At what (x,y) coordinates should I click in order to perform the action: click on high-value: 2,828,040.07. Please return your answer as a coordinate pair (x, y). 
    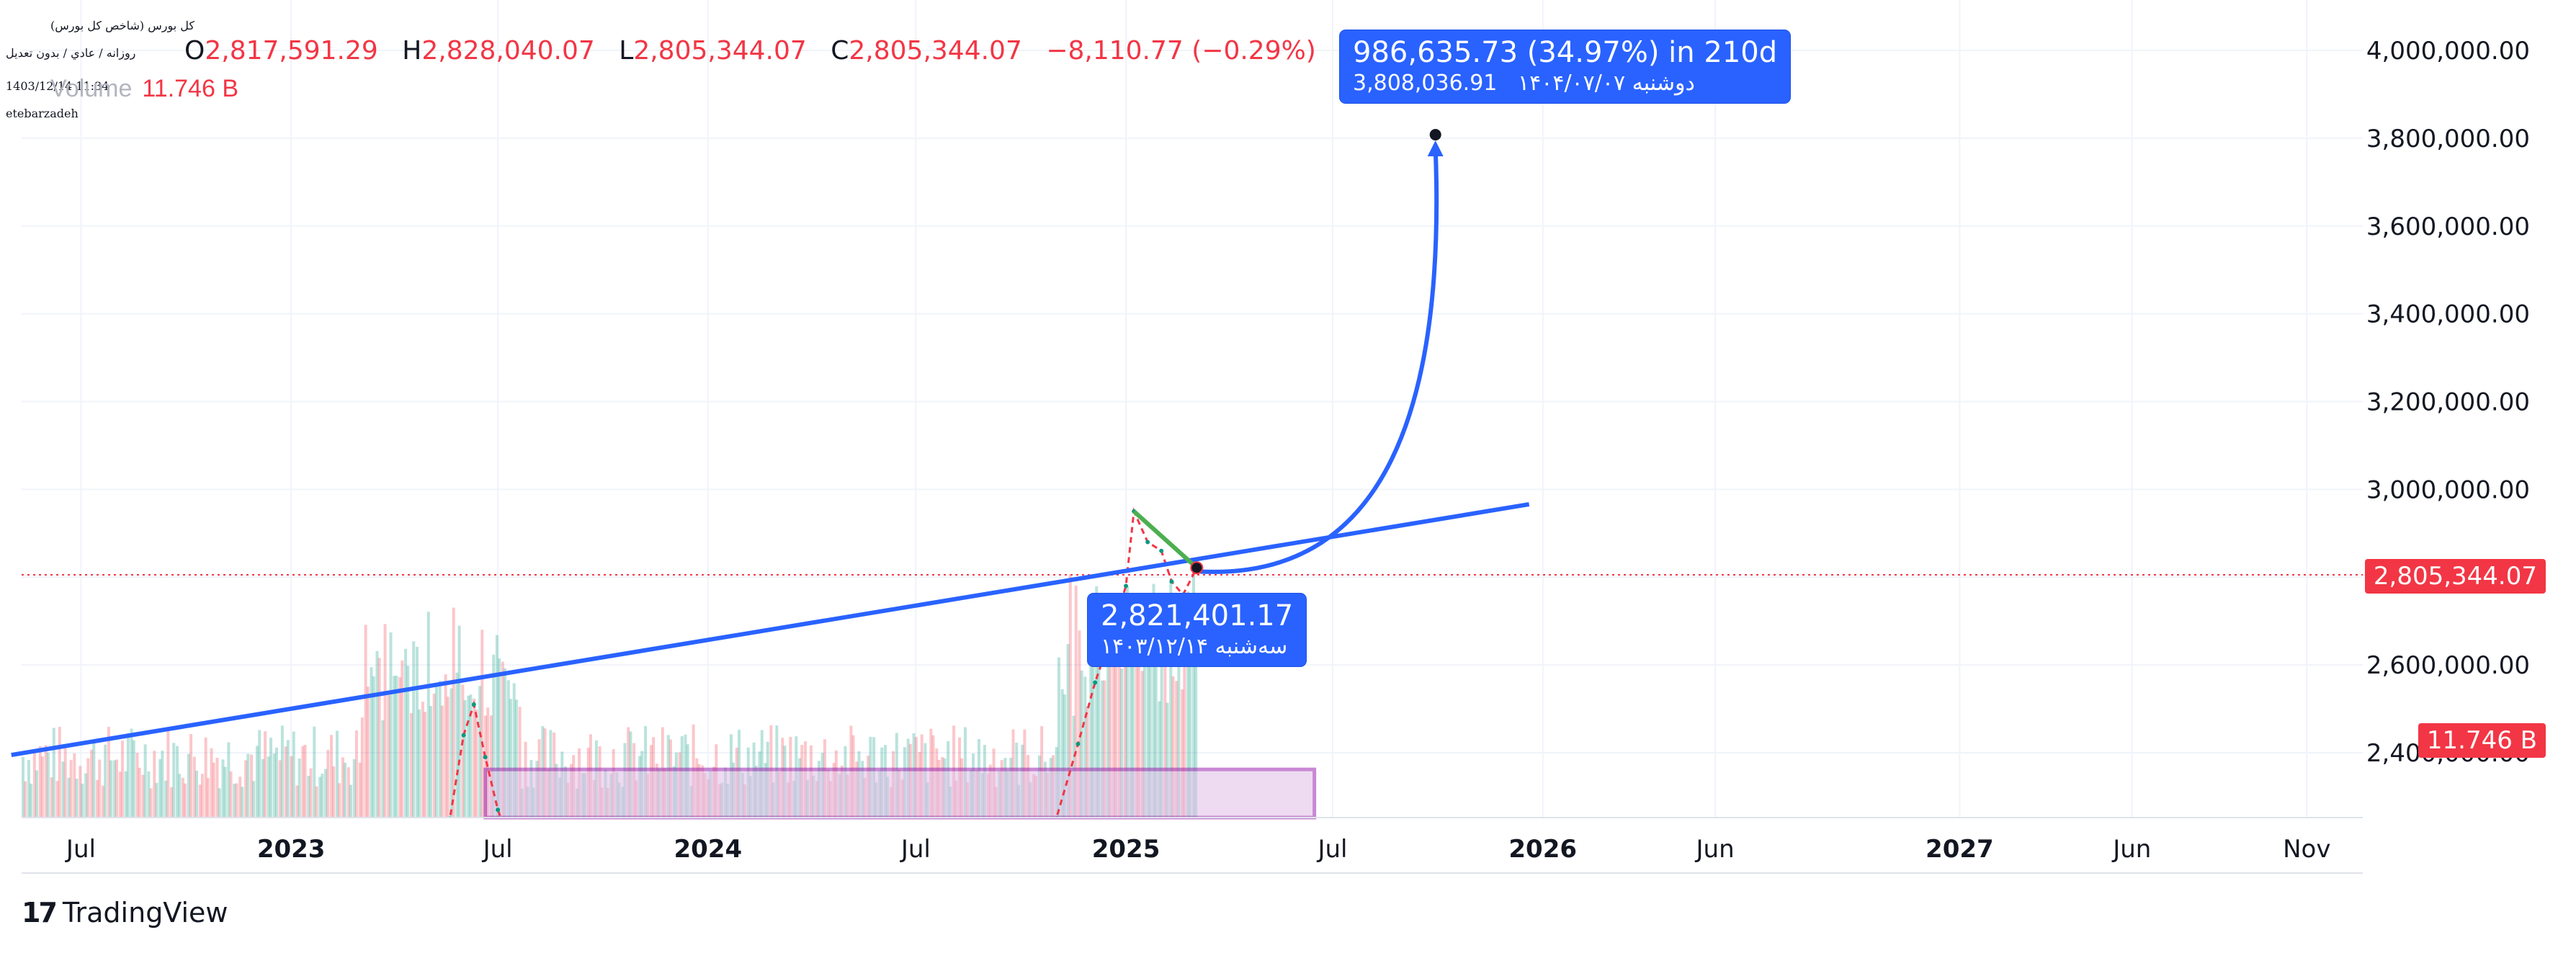
    Looking at the image, I should click on (508, 51).